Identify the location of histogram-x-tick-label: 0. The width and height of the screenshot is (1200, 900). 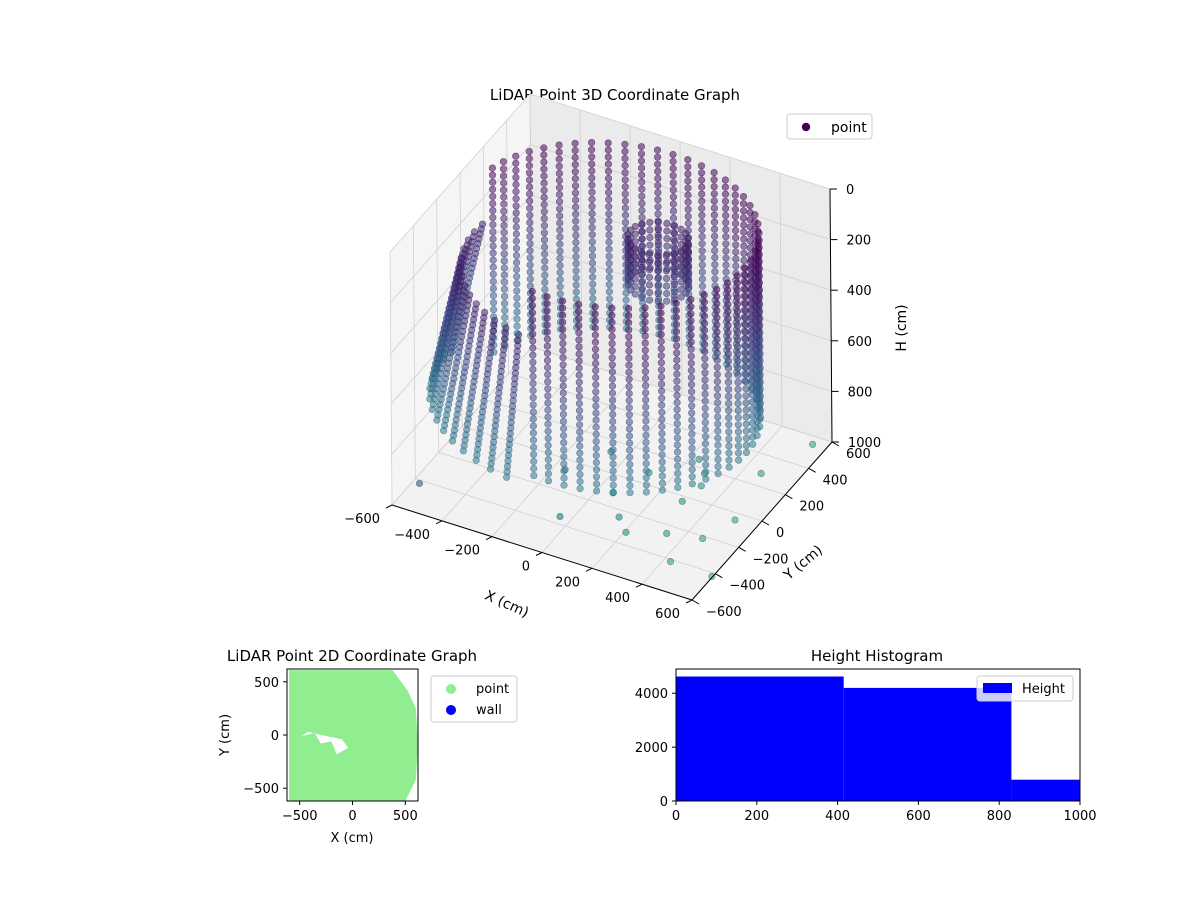
(676, 816).